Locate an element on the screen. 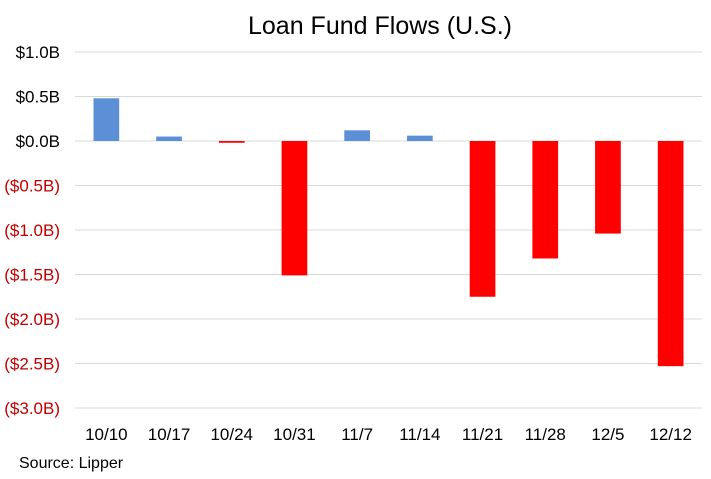  y-tick-label: $0.0B is located at coordinates (38, 141).